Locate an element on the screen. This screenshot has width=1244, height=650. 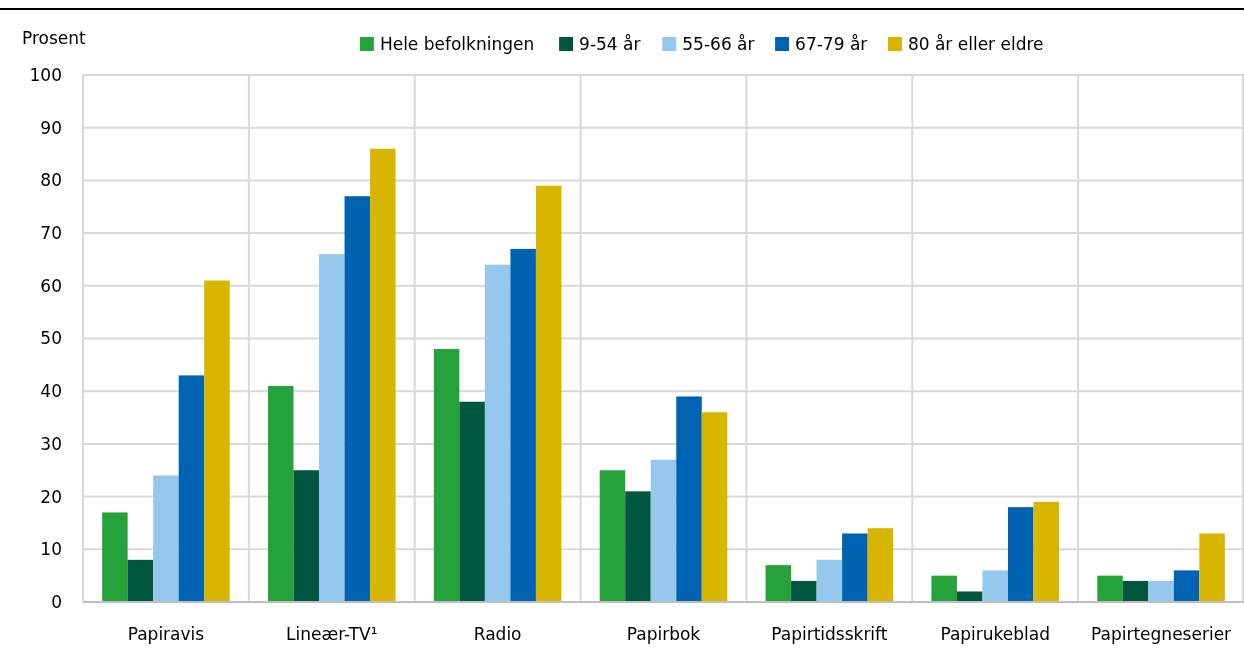
x-tick-label: Papirukeblad is located at coordinates (995, 633).